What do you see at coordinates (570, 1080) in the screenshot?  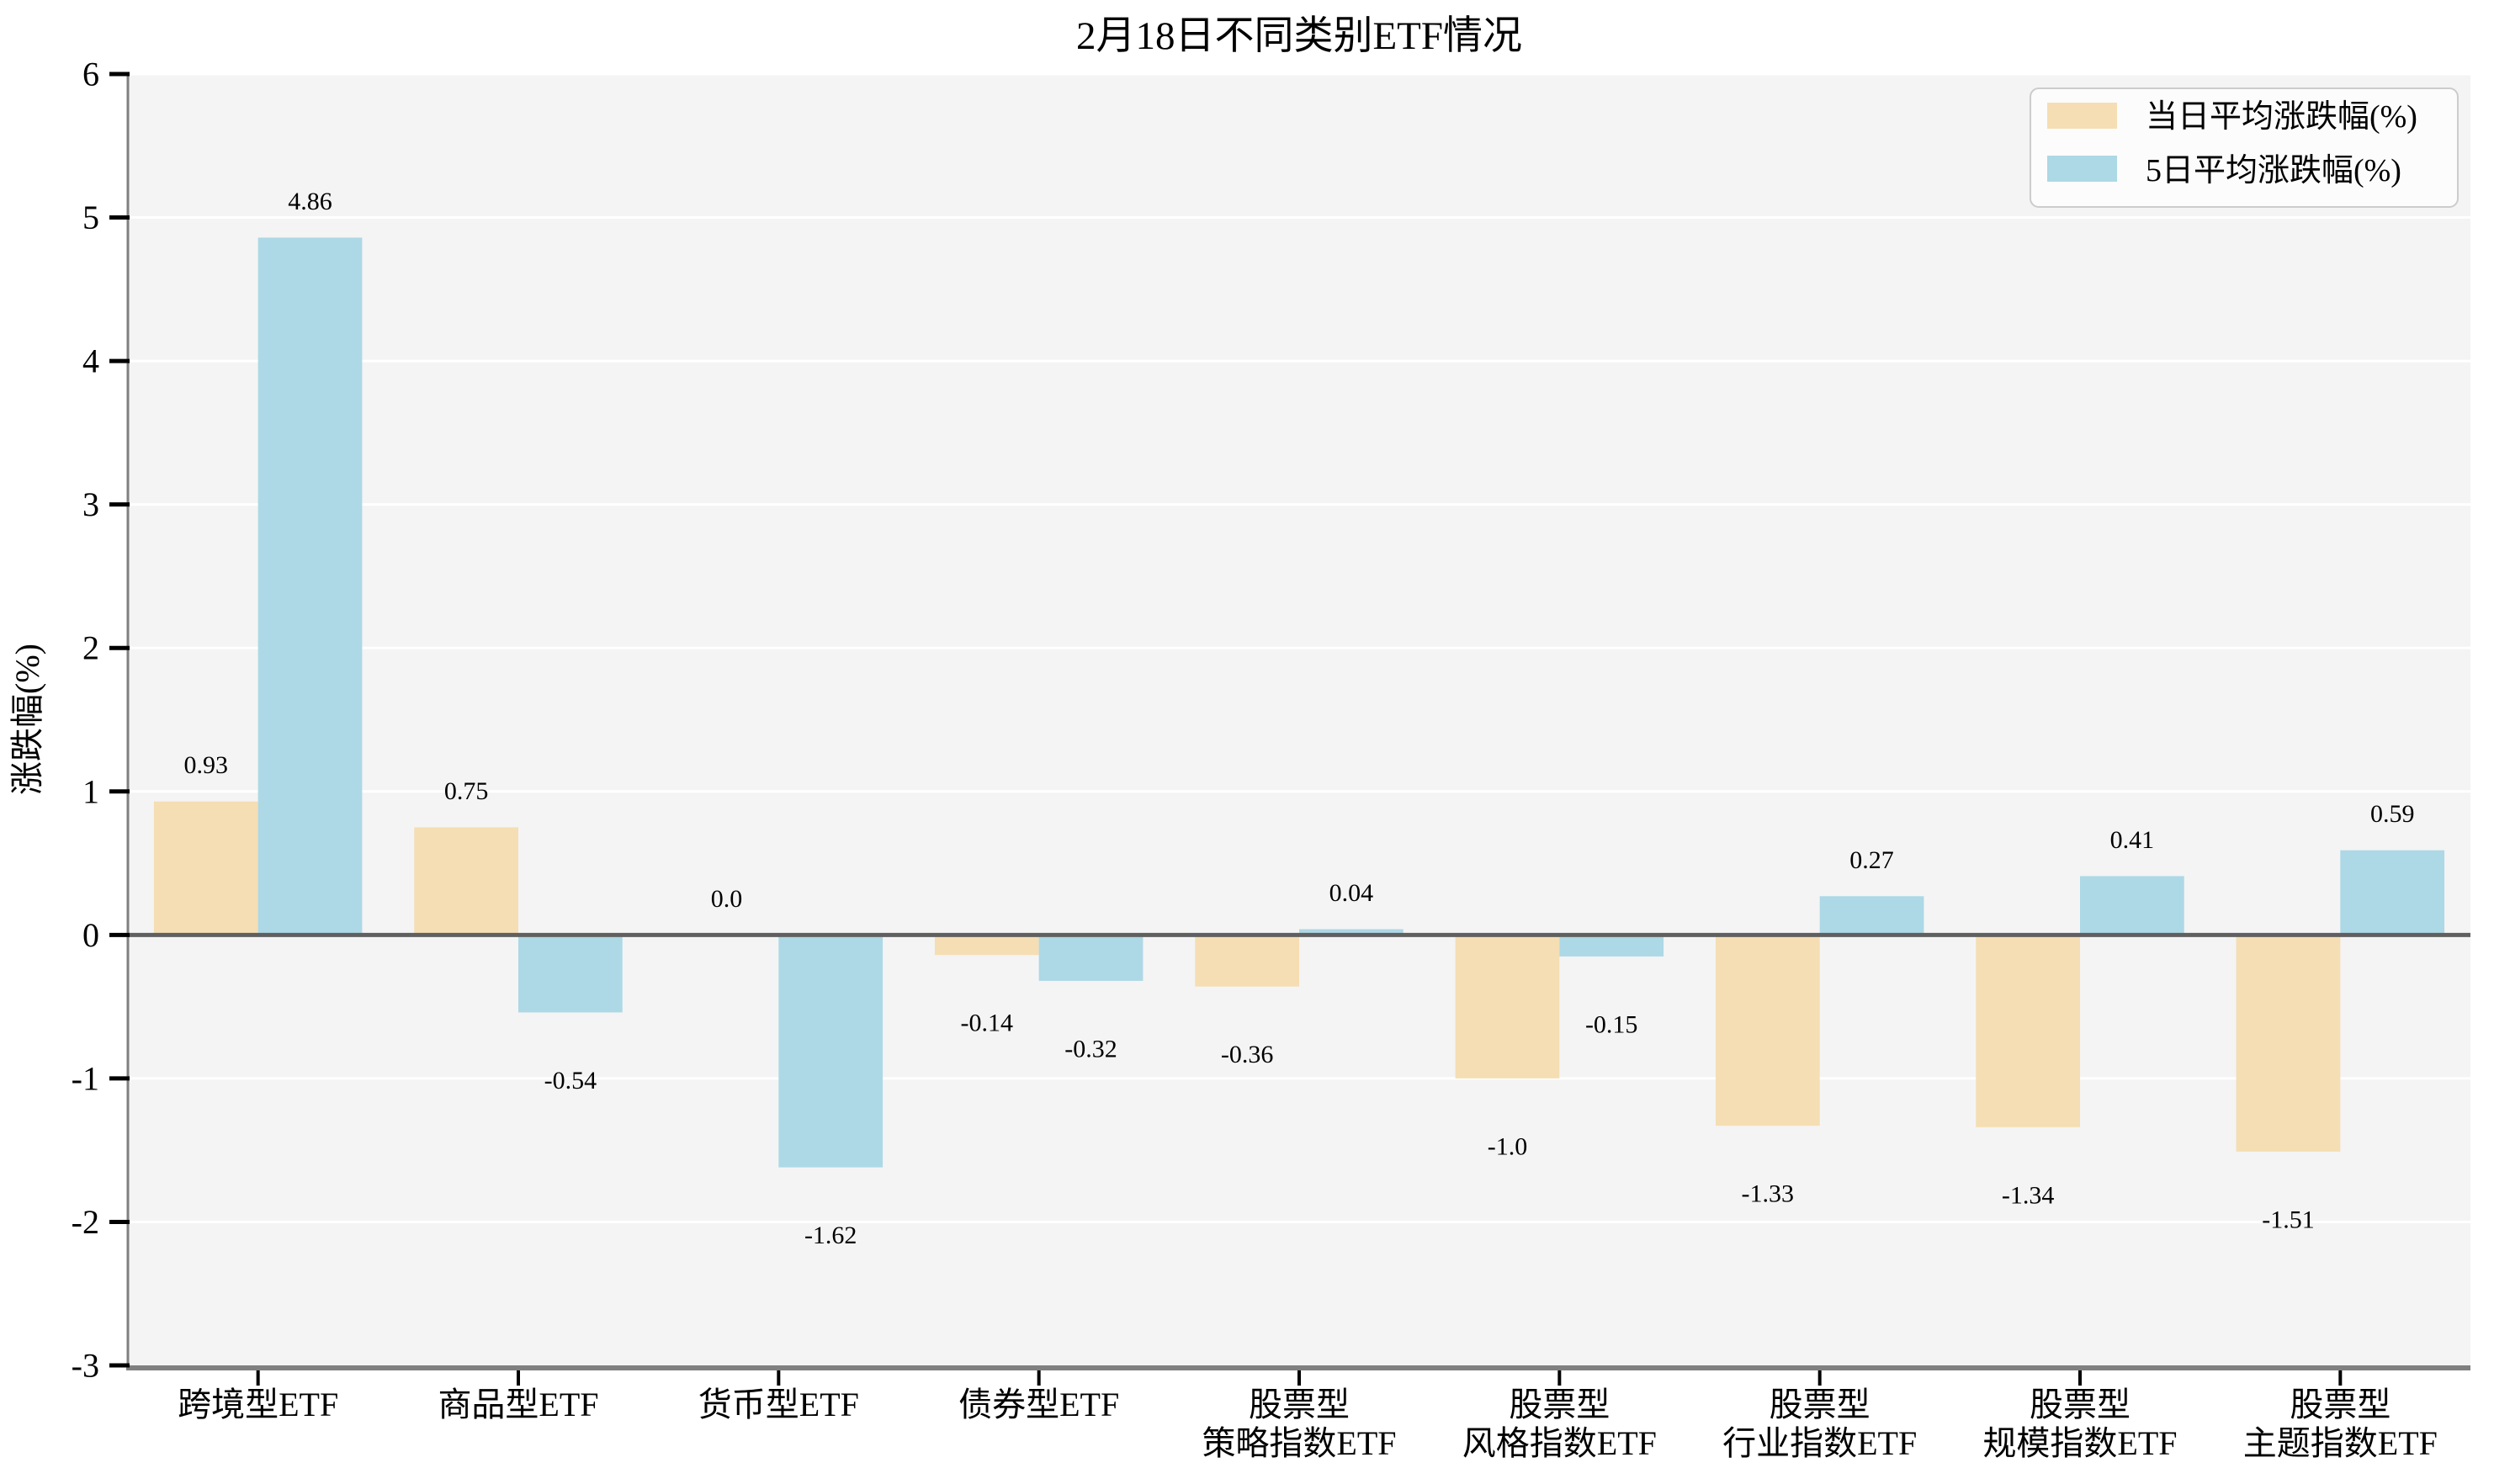 I see `bar-value-label: -0.54` at bounding box center [570, 1080].